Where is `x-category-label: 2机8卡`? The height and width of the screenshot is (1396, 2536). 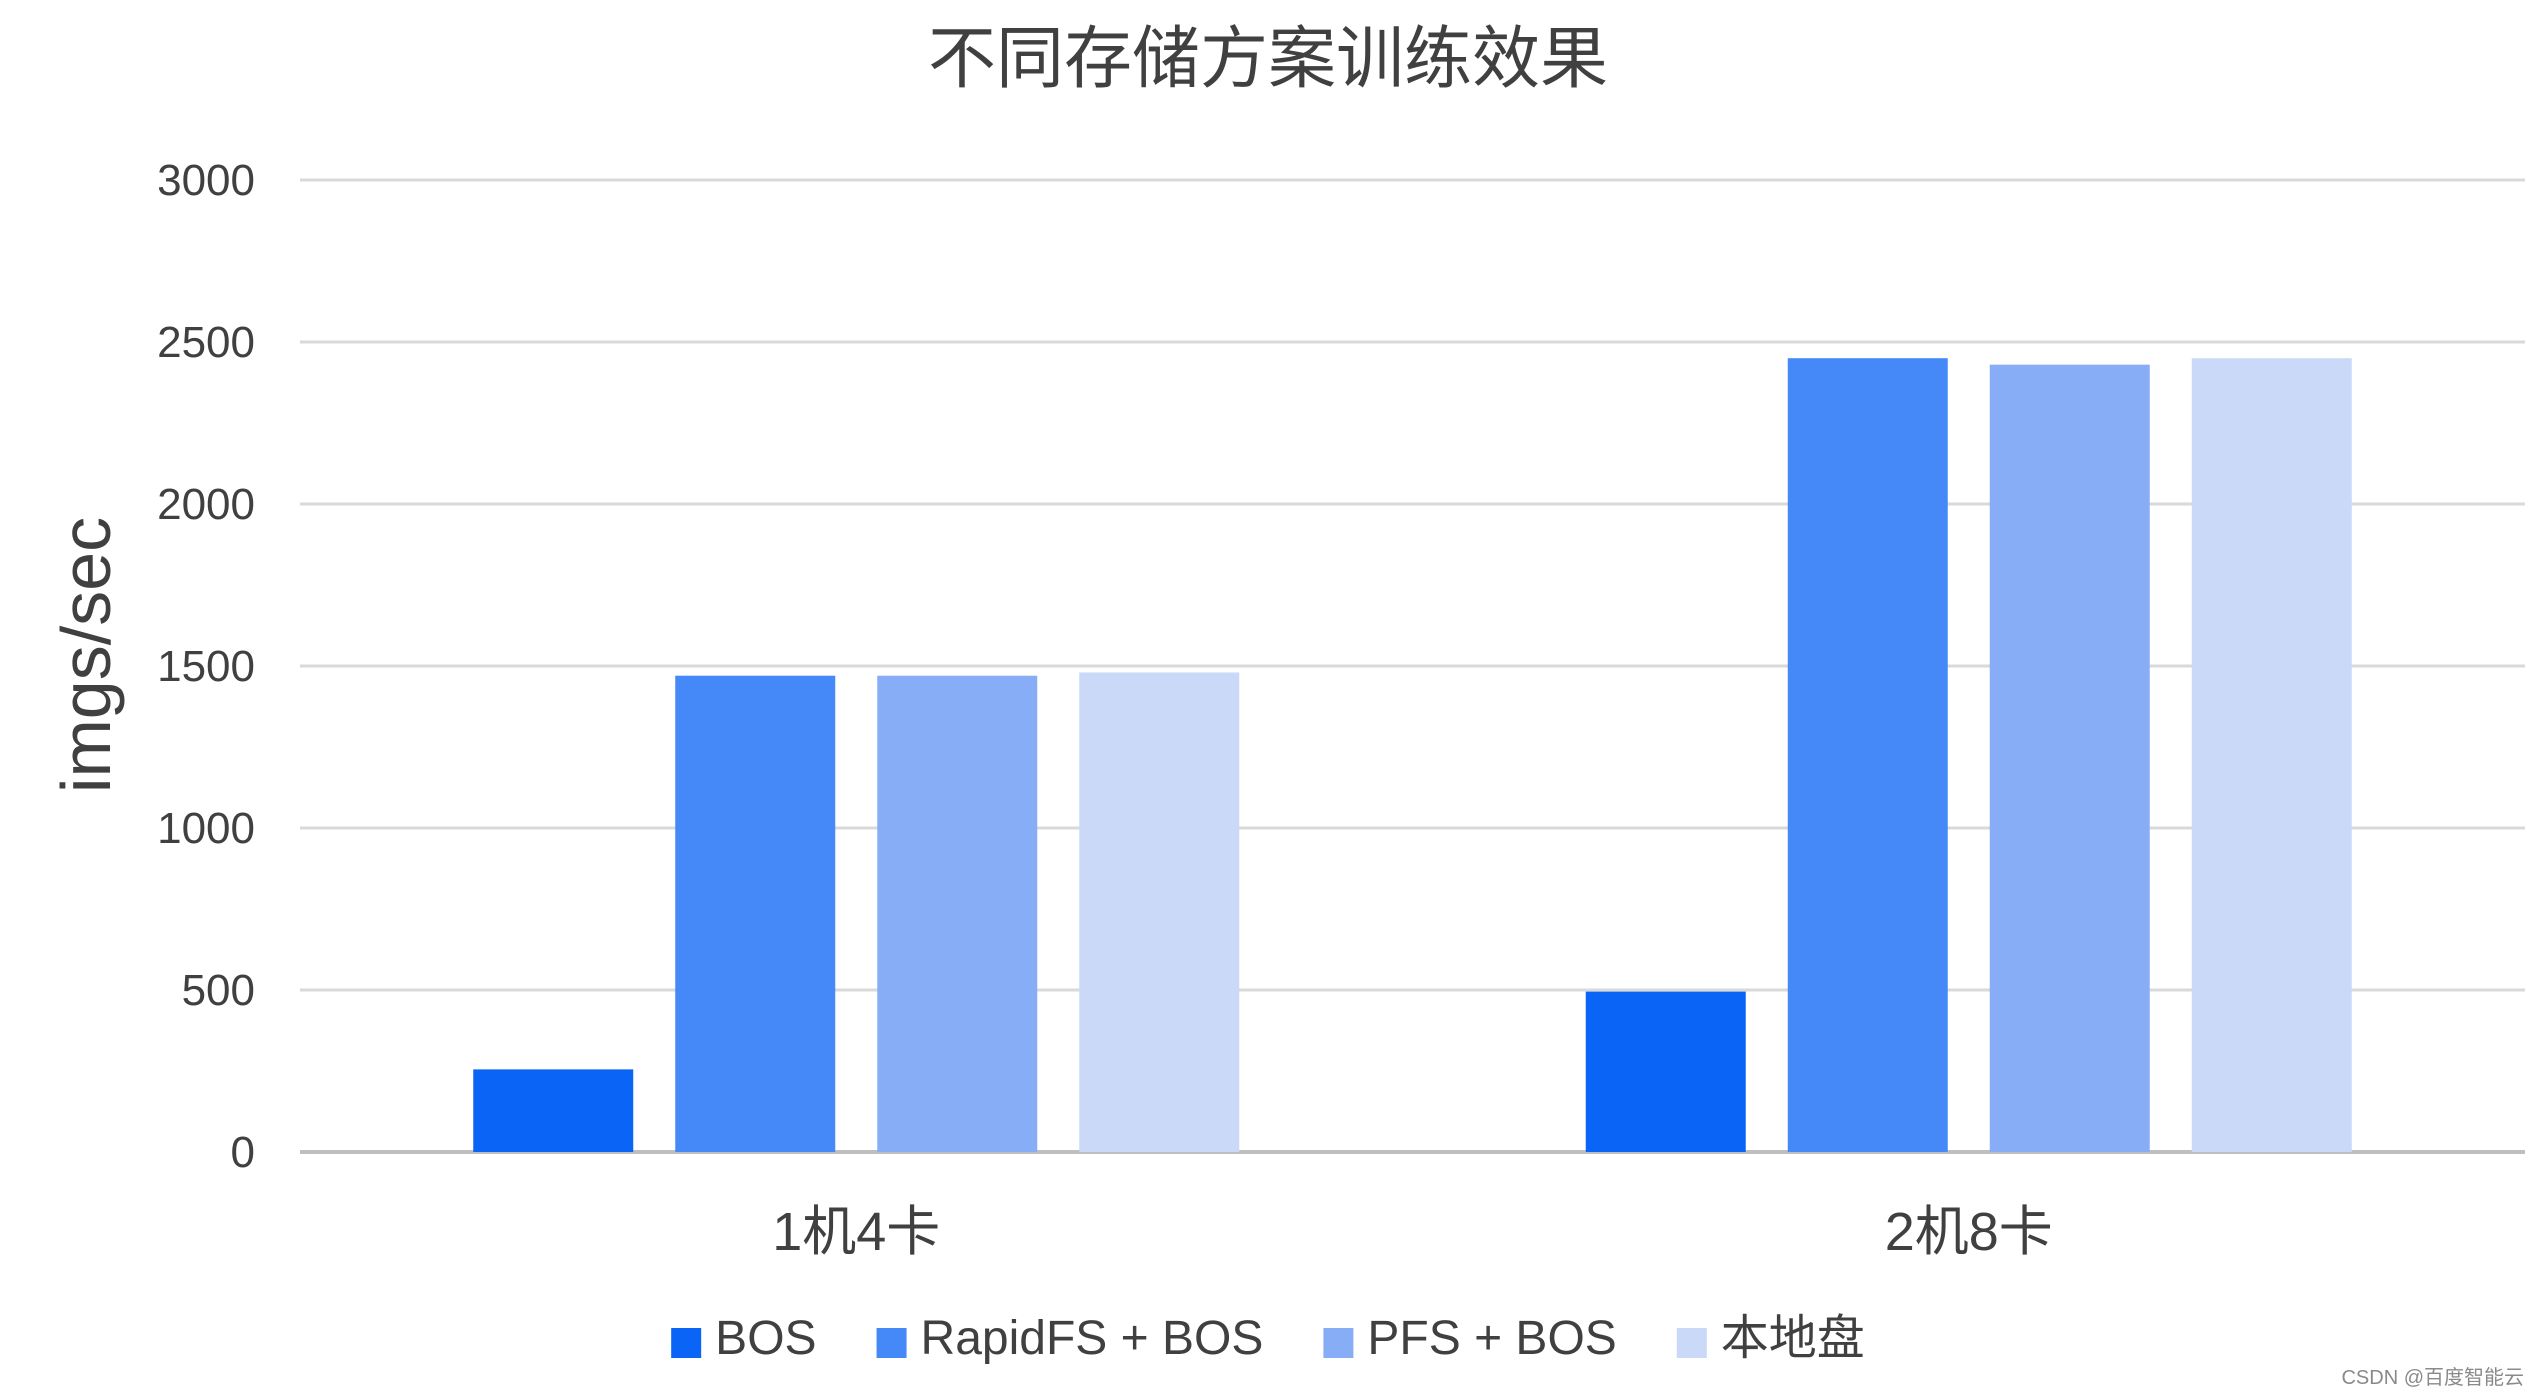 x-category-label: 2机8卡 is located at coordinates (1969, 1232).